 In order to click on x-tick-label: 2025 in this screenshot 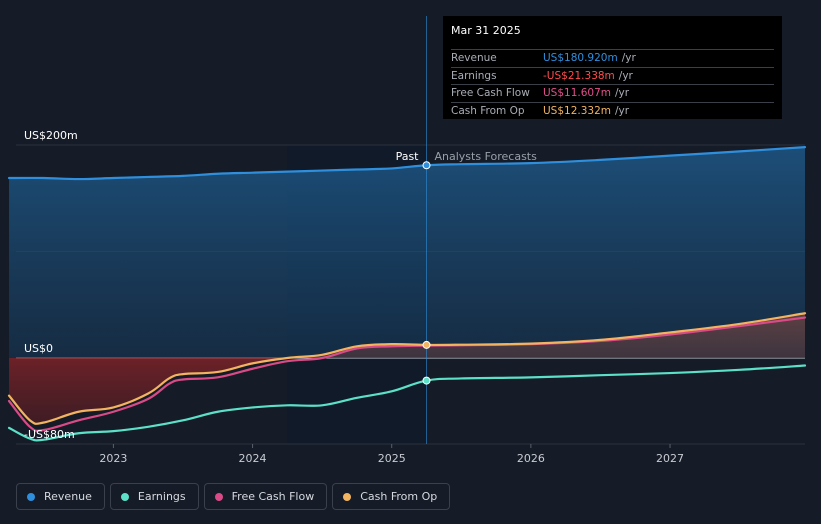, I will do `click(392, 458)`.